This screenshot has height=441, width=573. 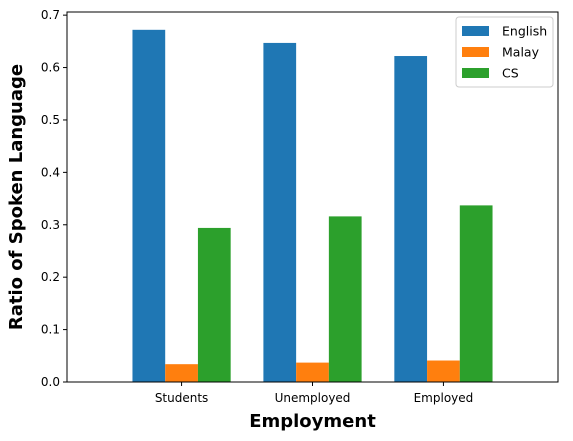 I want to click on legend-label-malay: Malay, so click(x=521, y=52).